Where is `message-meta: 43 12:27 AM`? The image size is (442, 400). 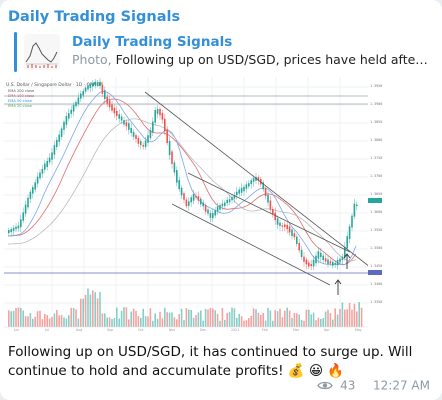
message-meta: 43 12:27 AM is located at coordinates (373, 385).